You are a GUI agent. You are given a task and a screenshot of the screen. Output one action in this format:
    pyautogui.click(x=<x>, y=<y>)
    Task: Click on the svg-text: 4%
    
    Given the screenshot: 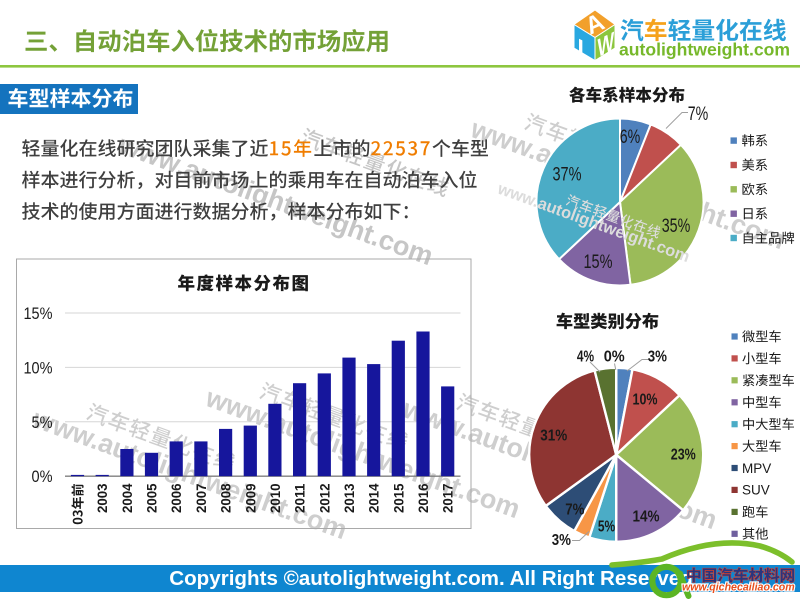 What is the action you would take?
    pyautogui.click(x=585, y=357)
    